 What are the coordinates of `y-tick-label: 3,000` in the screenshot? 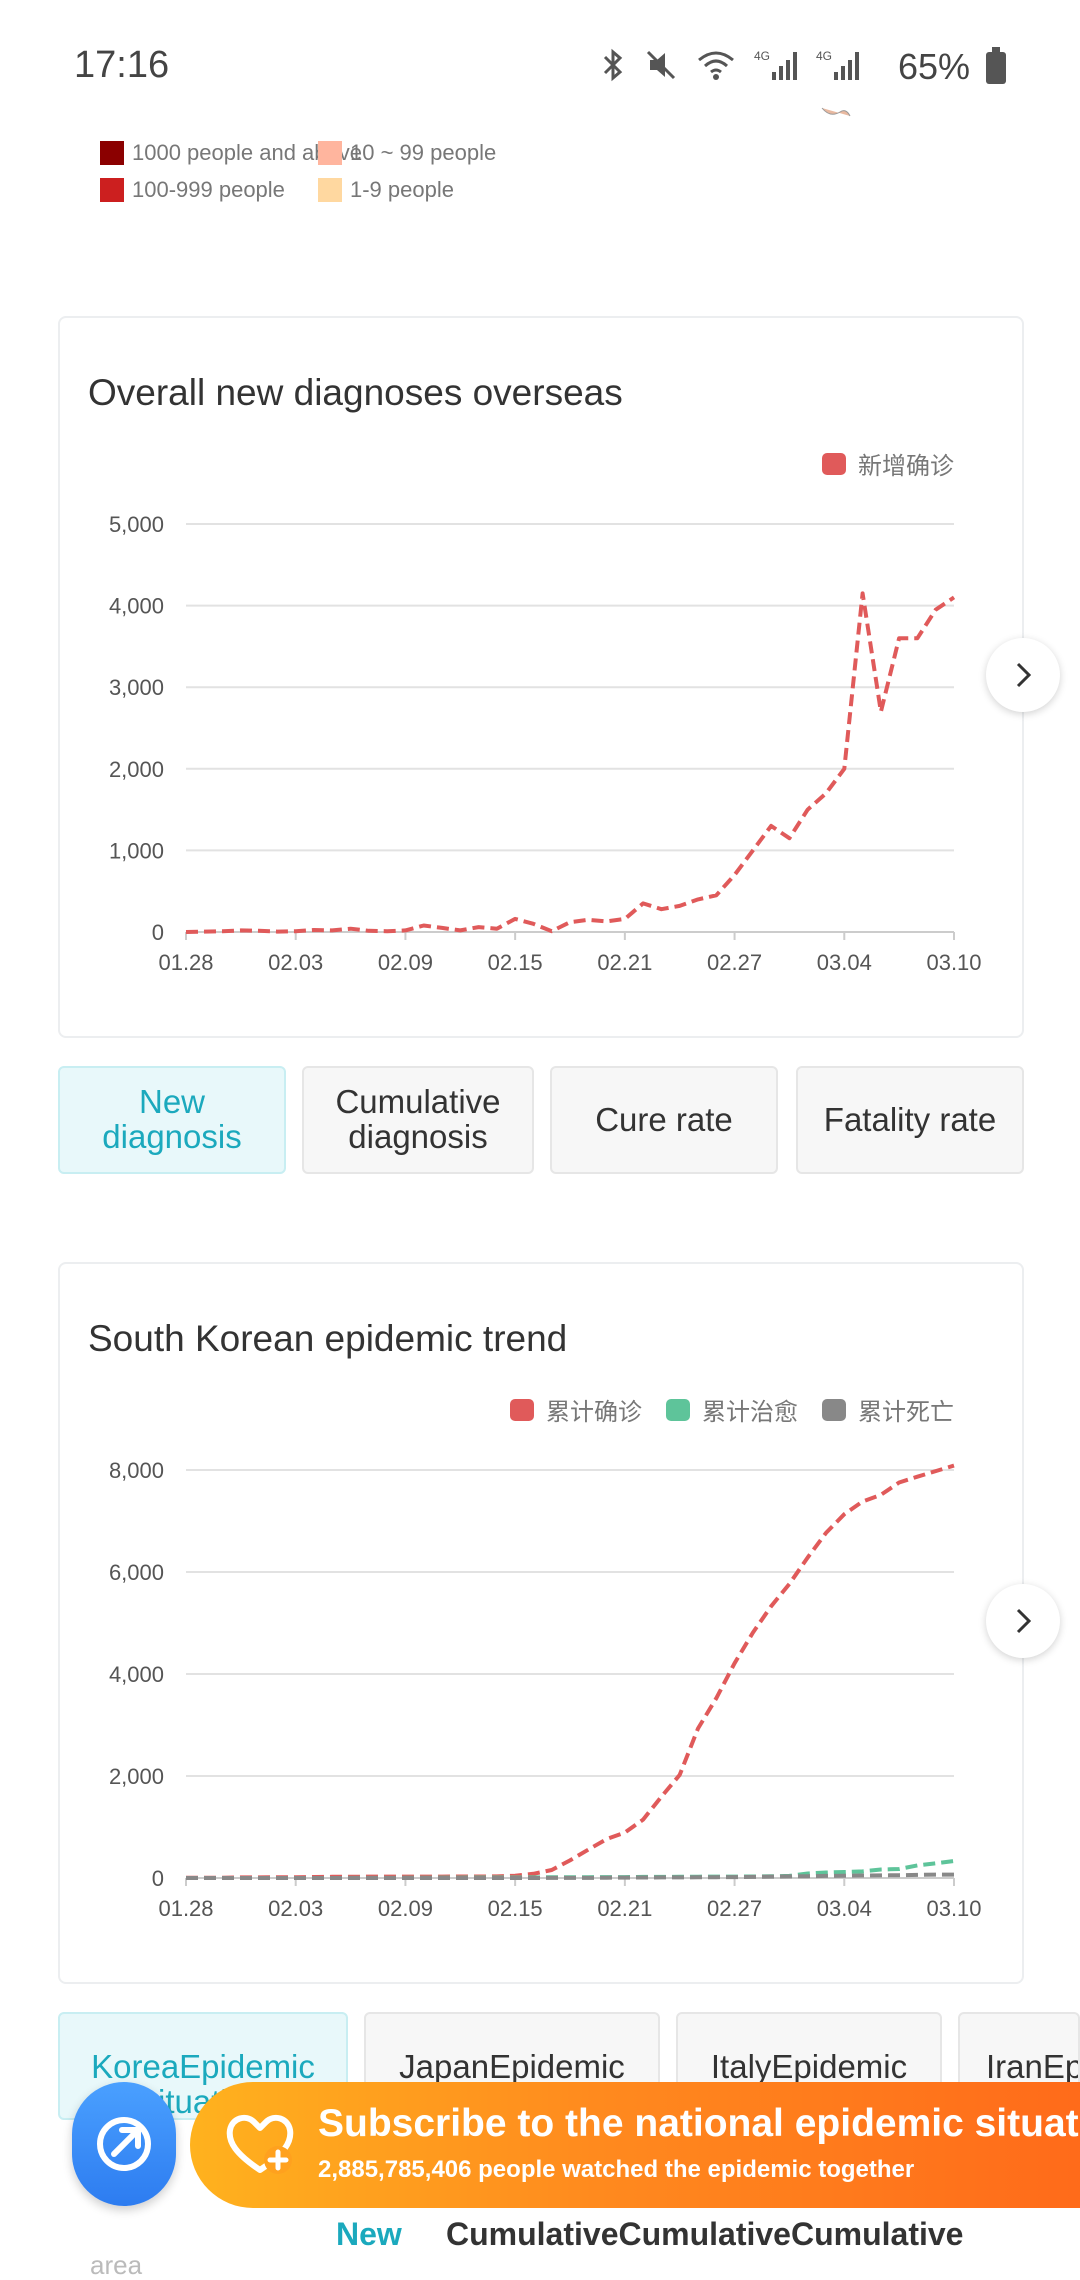 It's located at (136, 687).